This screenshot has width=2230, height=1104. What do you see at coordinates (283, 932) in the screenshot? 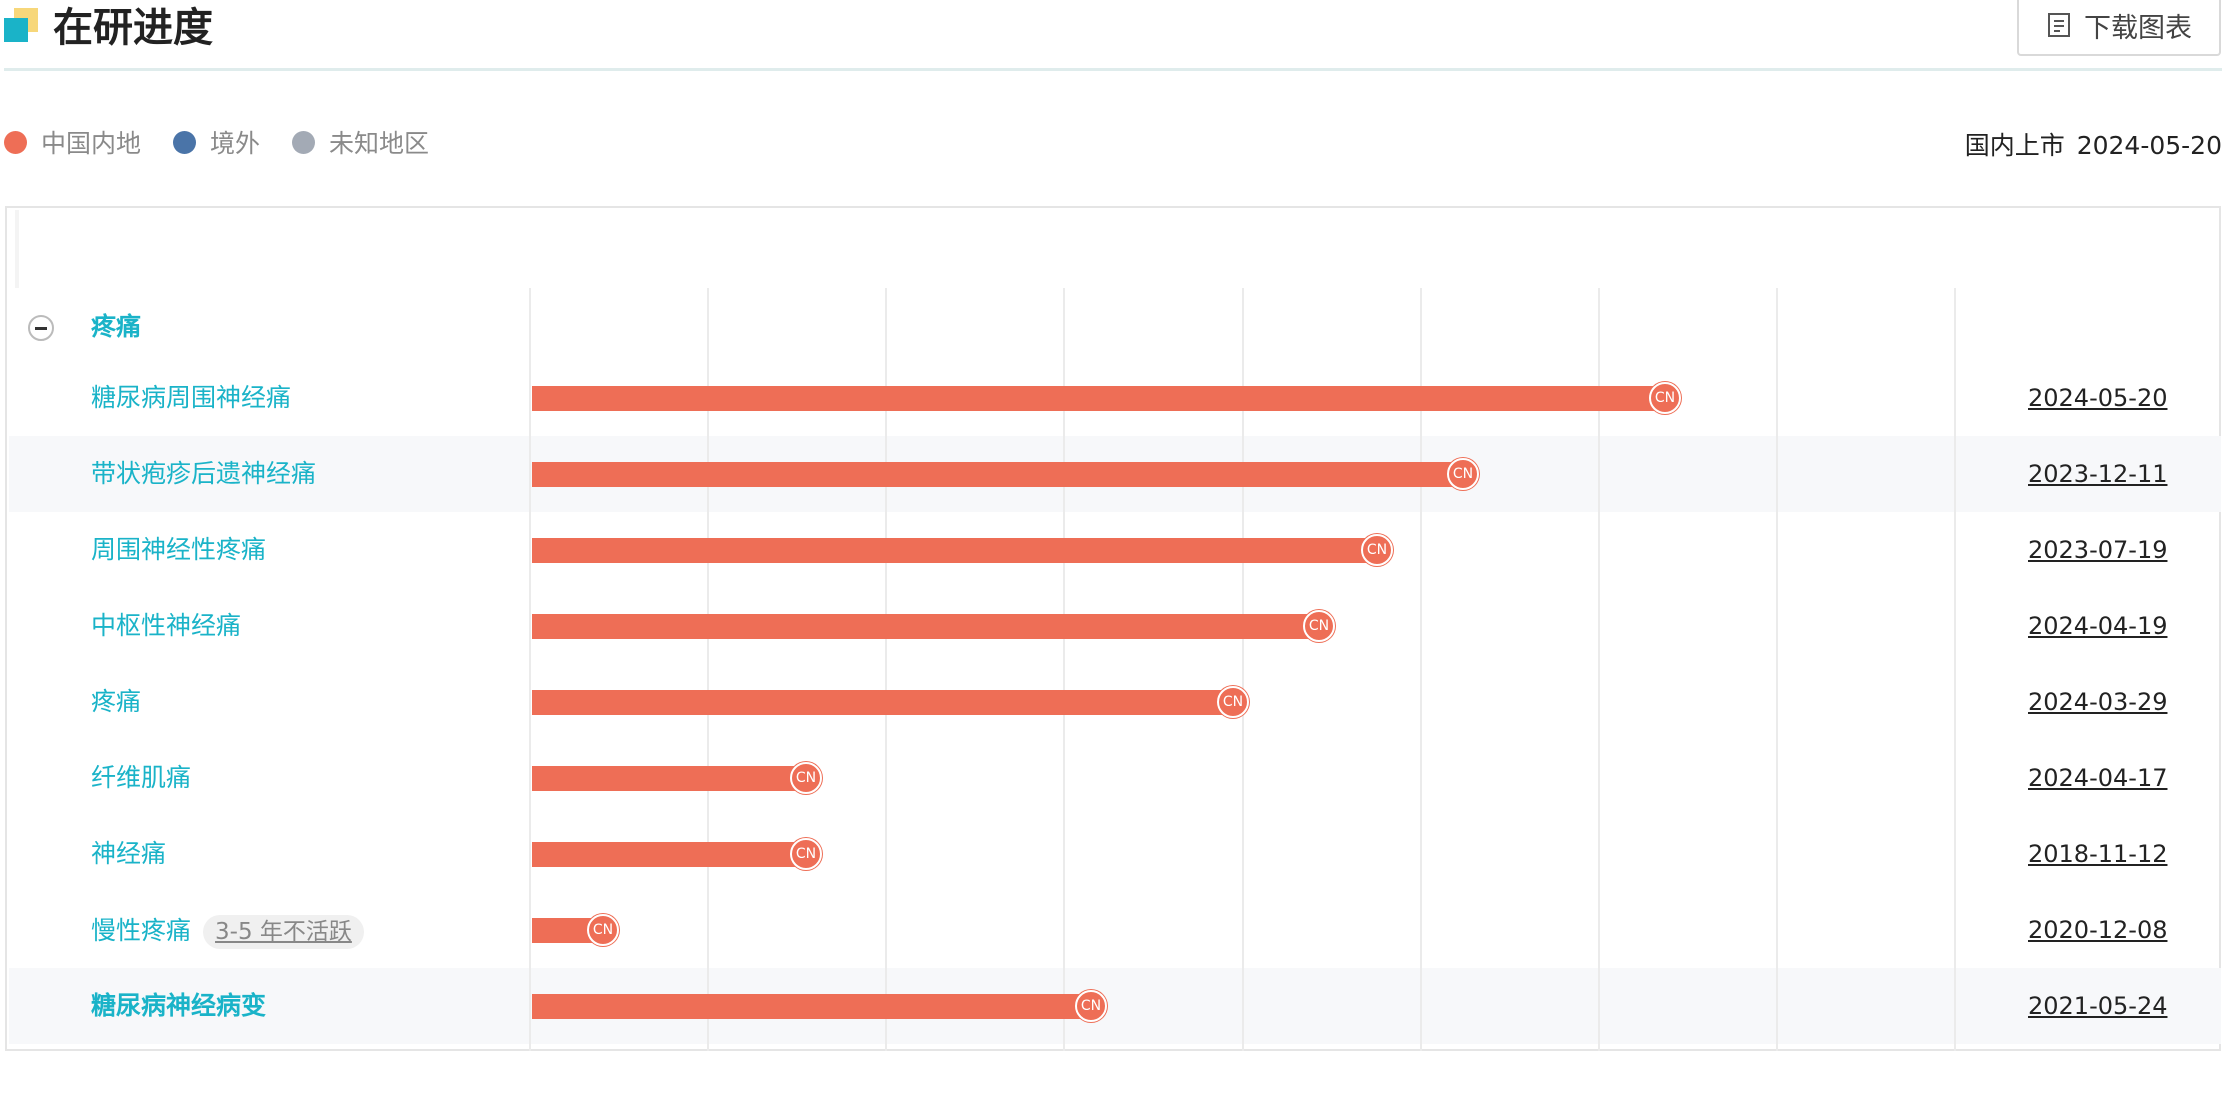
I see `inactive-badge: 3-5 年不活跃` at bounding box center [283, 932].